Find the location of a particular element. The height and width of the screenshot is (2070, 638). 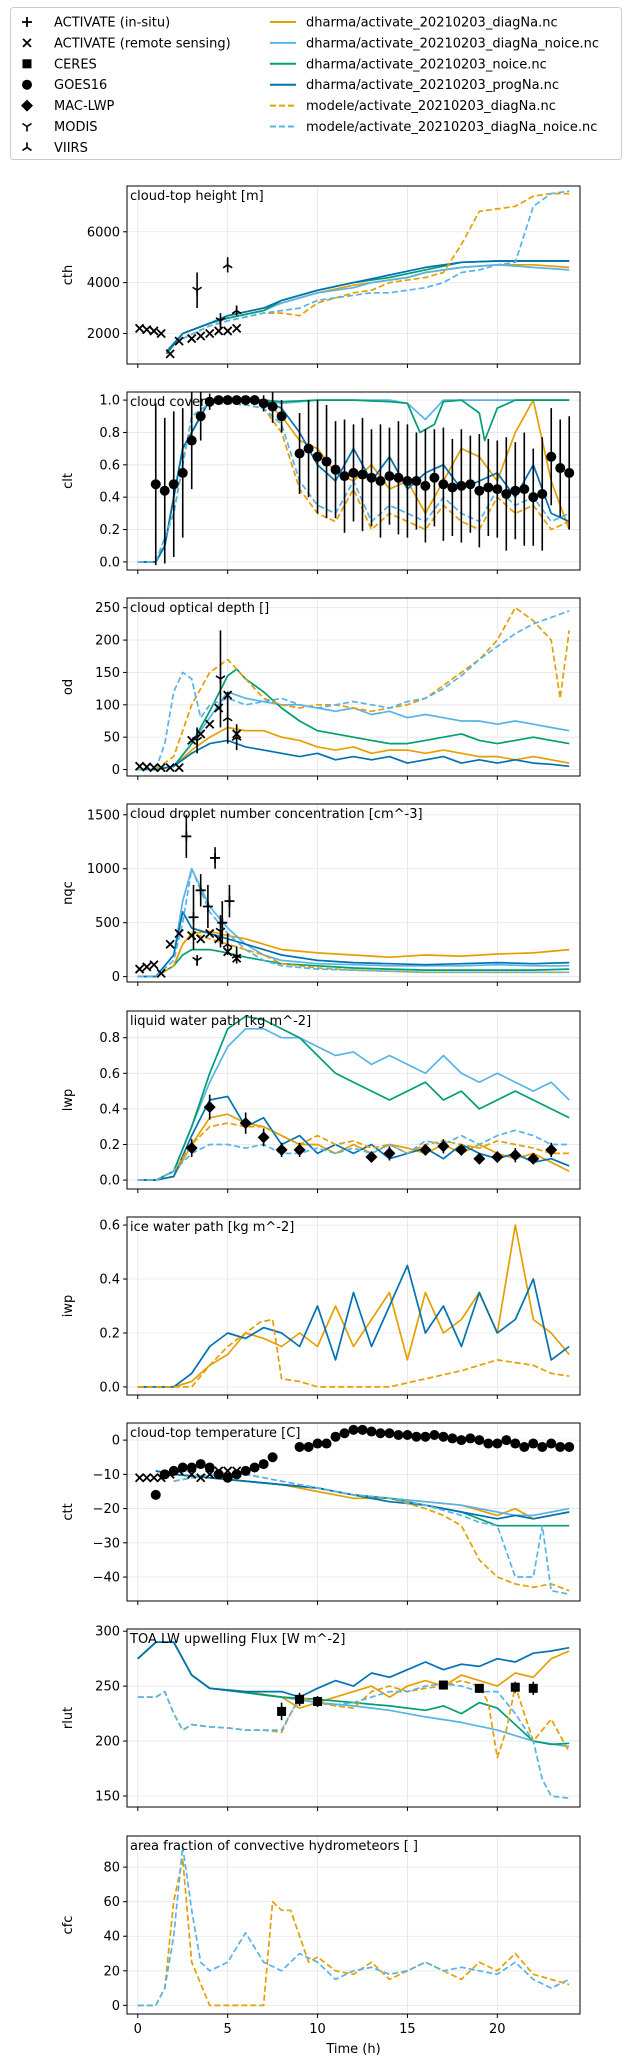

y-tick-label: 1.0 is located at coordinates (109, 401).